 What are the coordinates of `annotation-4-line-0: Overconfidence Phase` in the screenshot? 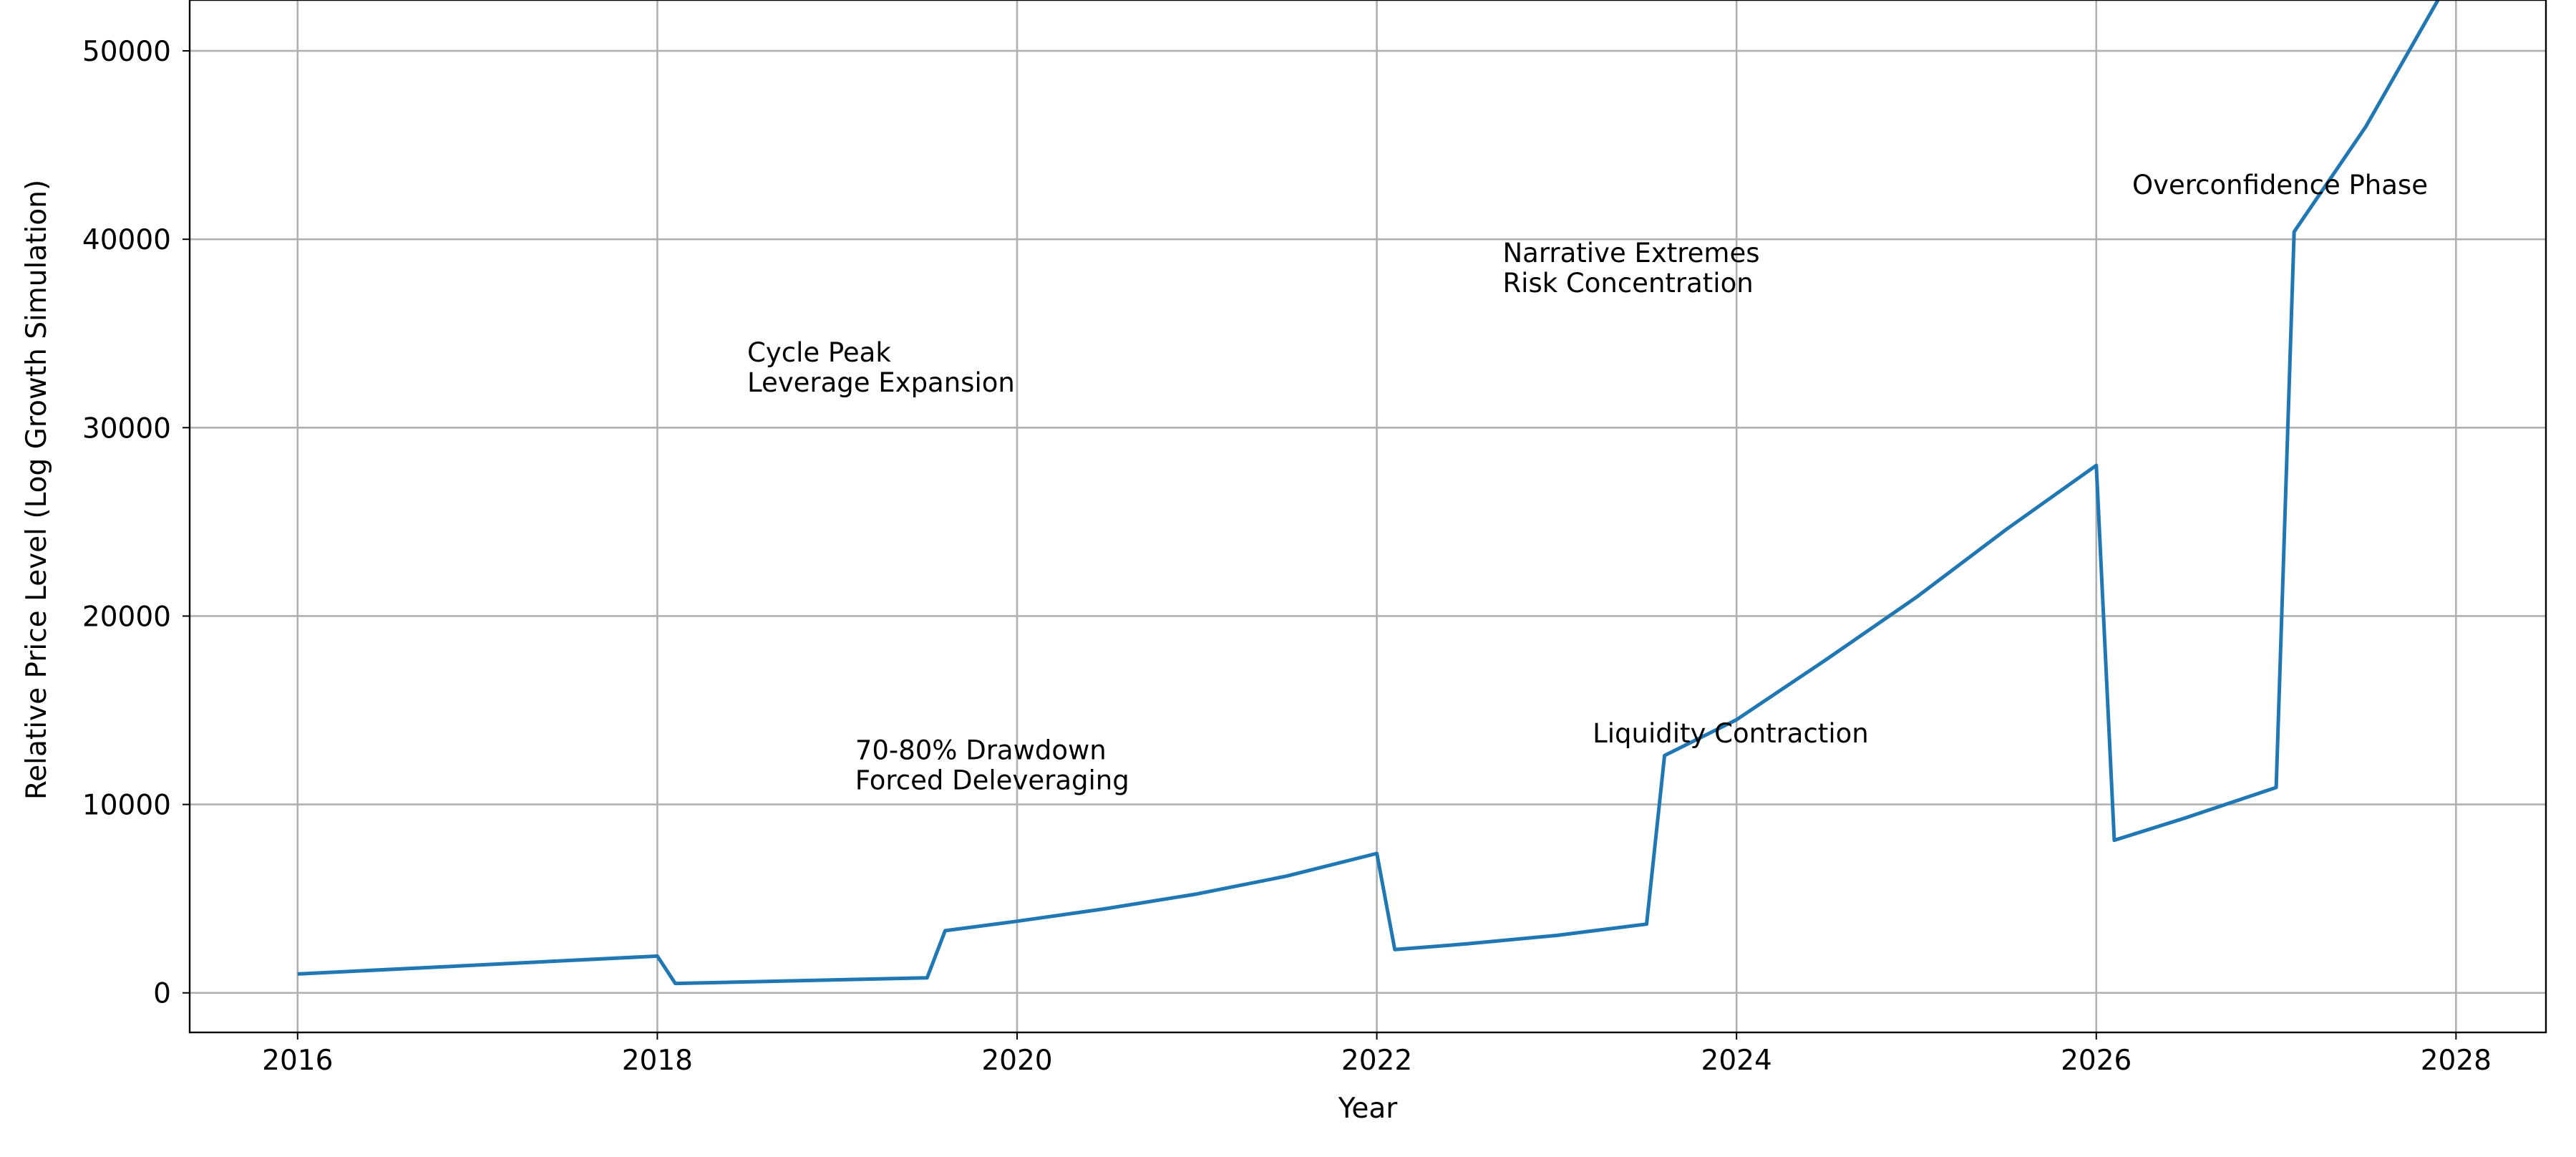 It's located at (2280, 185).